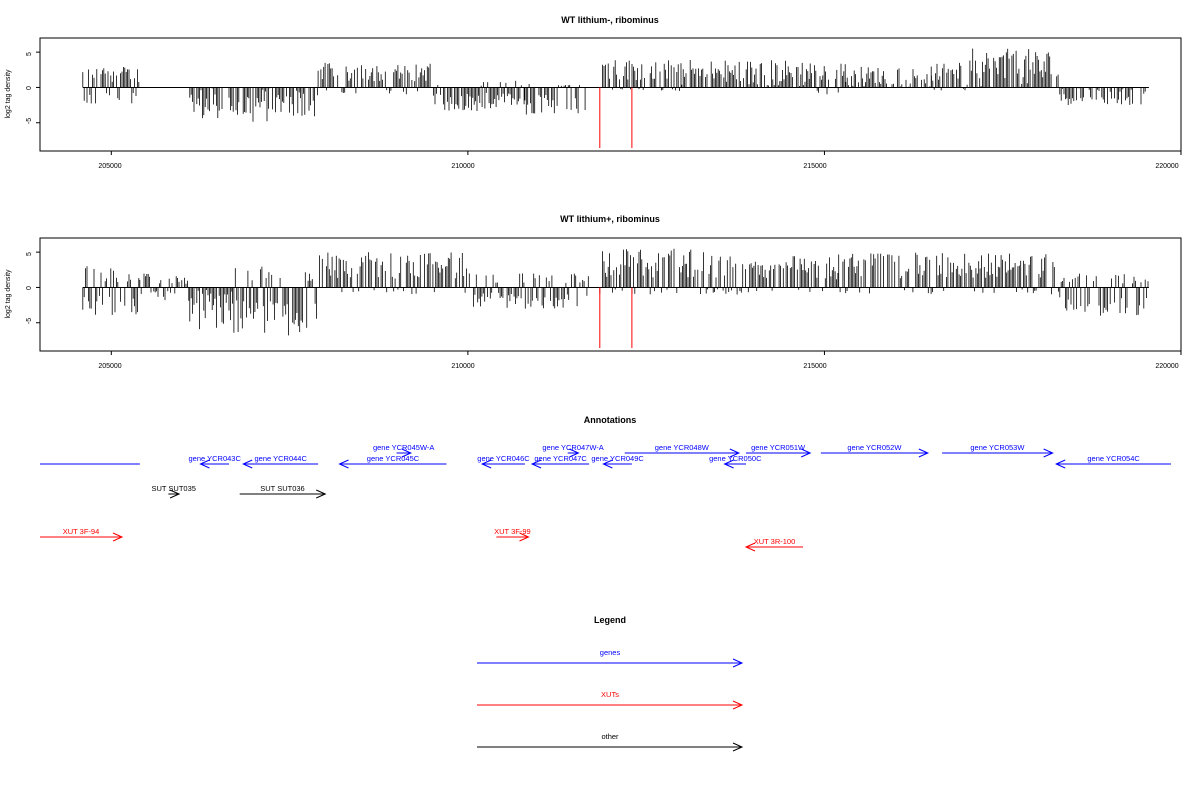  Describe the element at coordinates (1113, 458) in the screenshot. I see `feature-label: gene YCR054C` at that location.